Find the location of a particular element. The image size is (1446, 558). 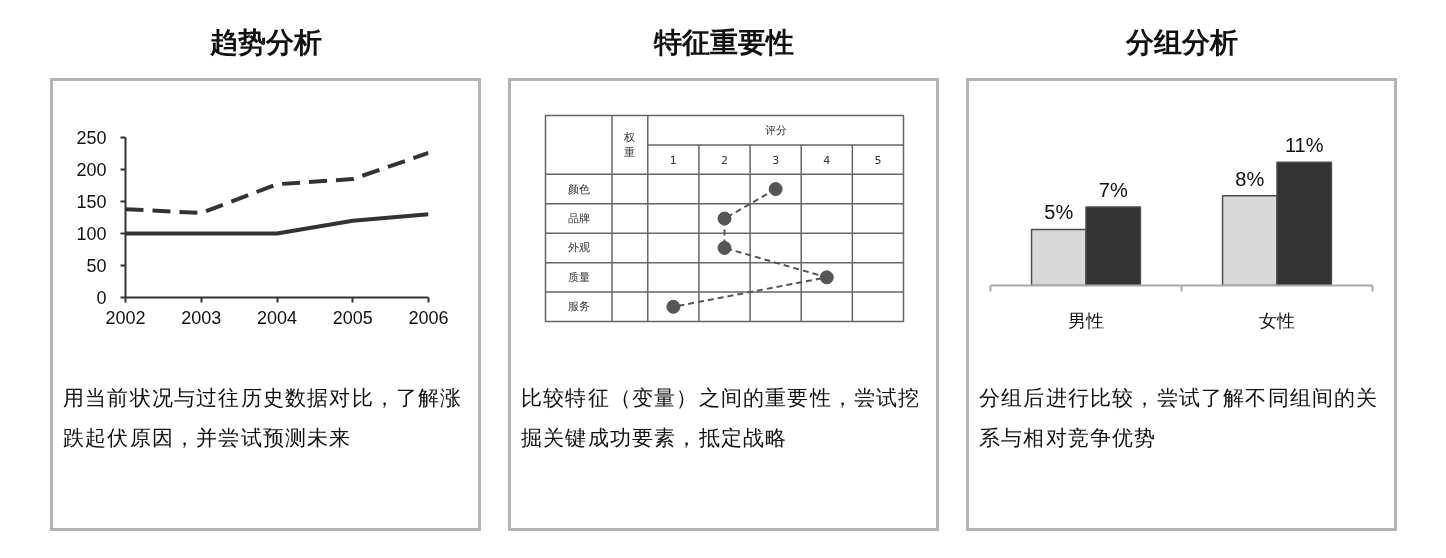

text: 用当前状况与过往历史数据对比，了解涨跌起伏原因，并尝试预测未来 is located at coordinates (263, 418).